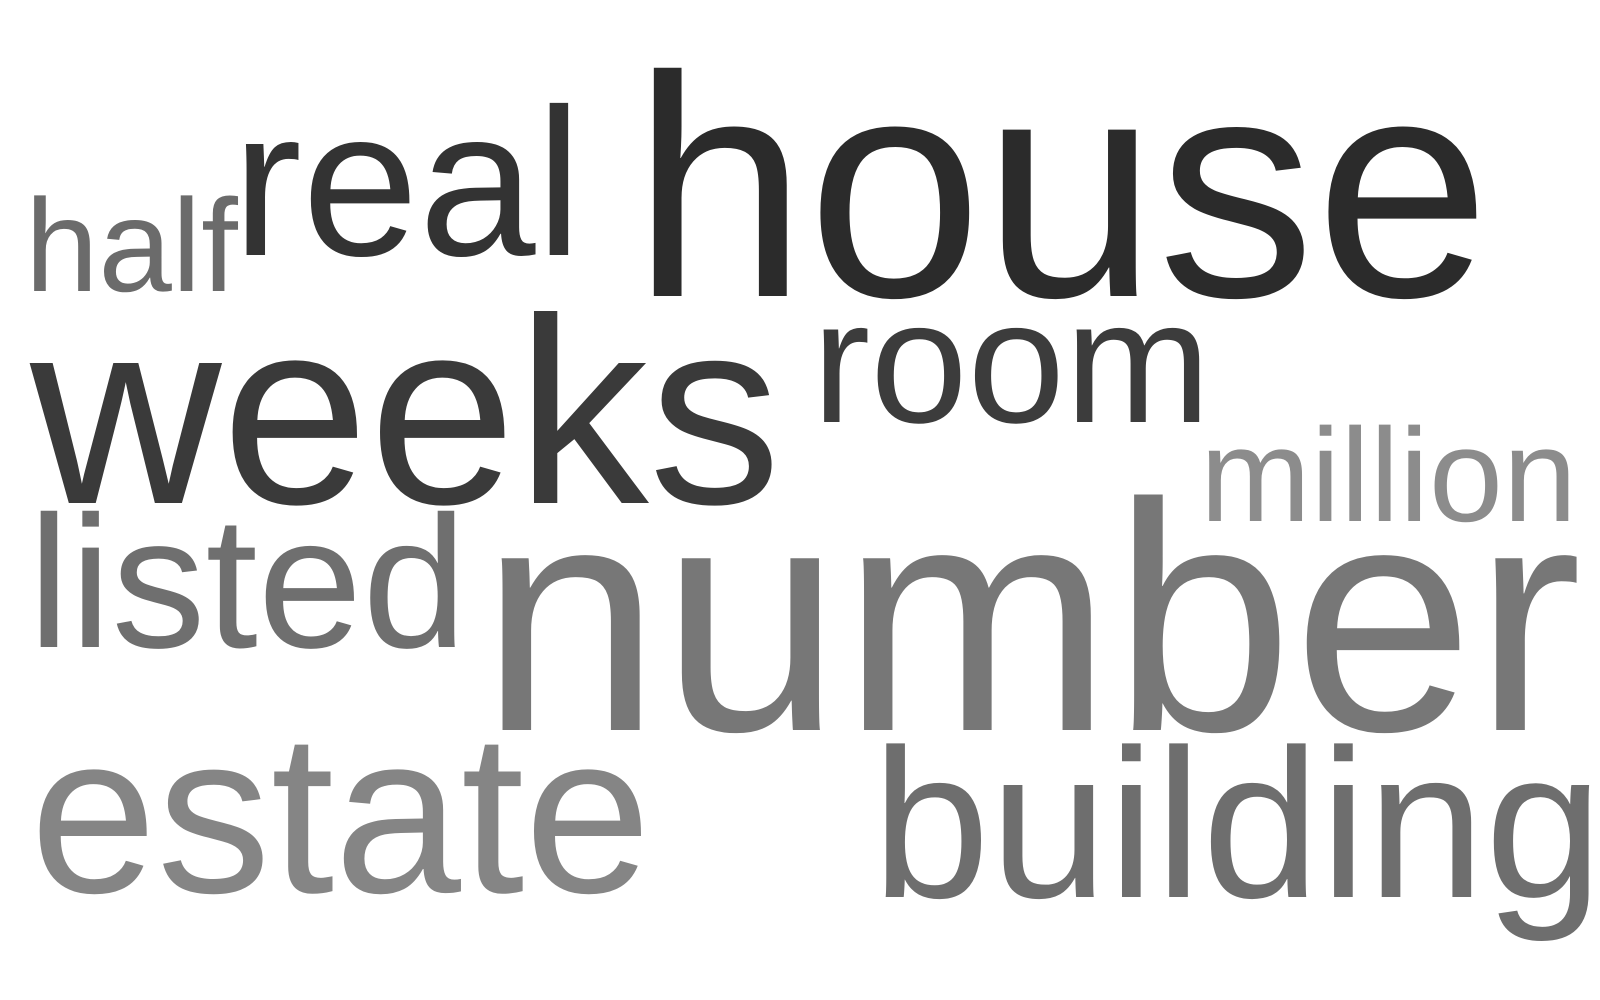 The height and width of the screenshot is (1000, 1600). I want to click on word-estate: estate, so click(341, 814).